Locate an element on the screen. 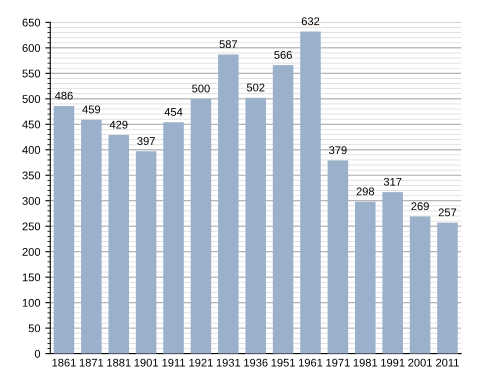 This screenshot has height=373, width=488. x-tick-label: 1901 is located at coordinates (146, 362).